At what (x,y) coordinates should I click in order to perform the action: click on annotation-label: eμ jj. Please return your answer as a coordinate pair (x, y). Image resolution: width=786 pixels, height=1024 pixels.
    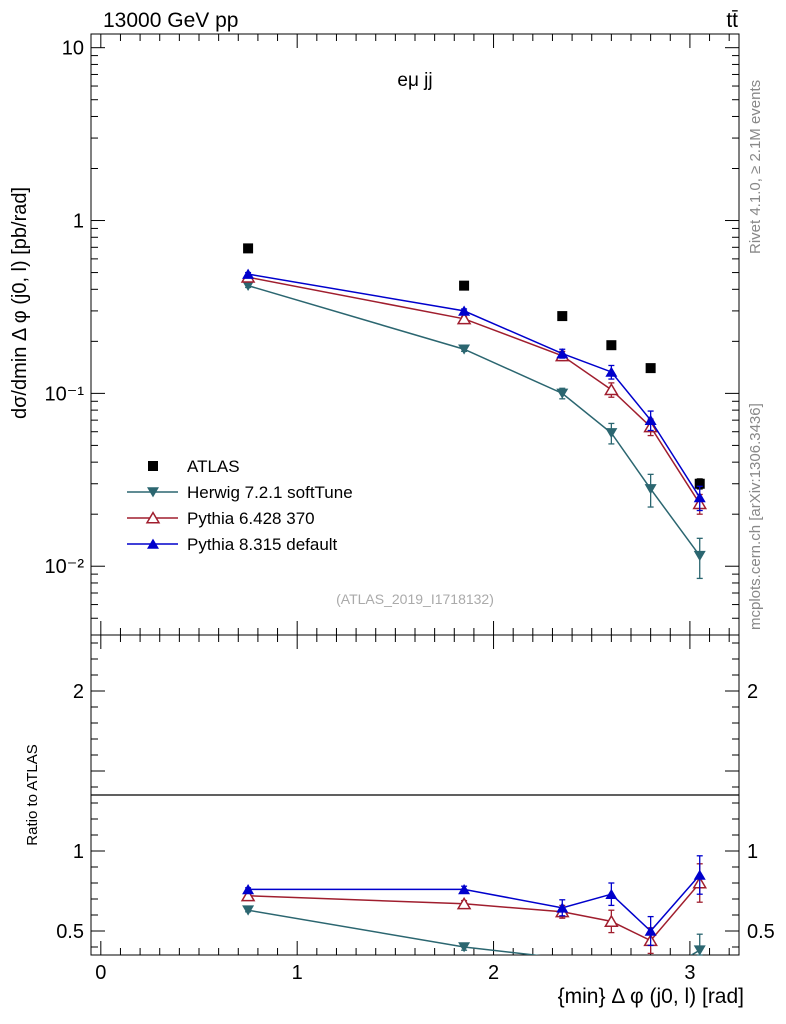
    Looking at the image, I should click on (414, 80).